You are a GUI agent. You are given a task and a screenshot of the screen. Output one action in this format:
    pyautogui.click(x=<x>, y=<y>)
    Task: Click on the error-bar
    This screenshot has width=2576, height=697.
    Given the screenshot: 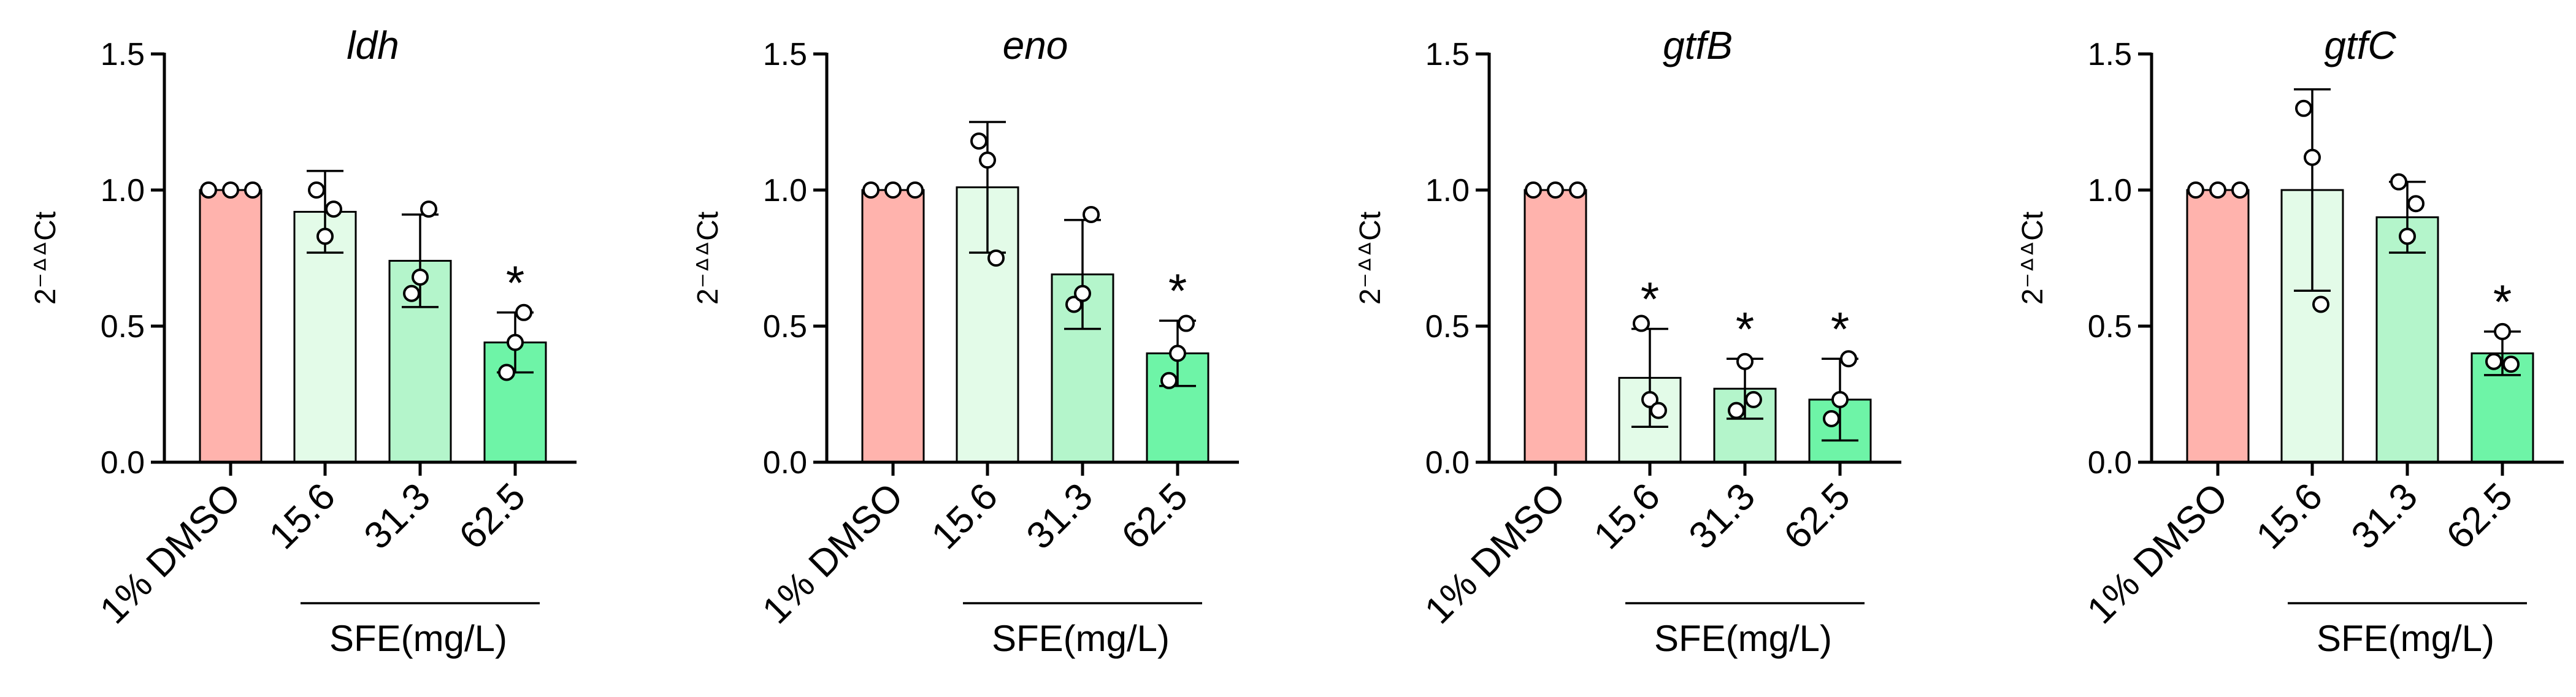 What is the action you would take?
    pyautogui.click(x=2312, y=190)
    